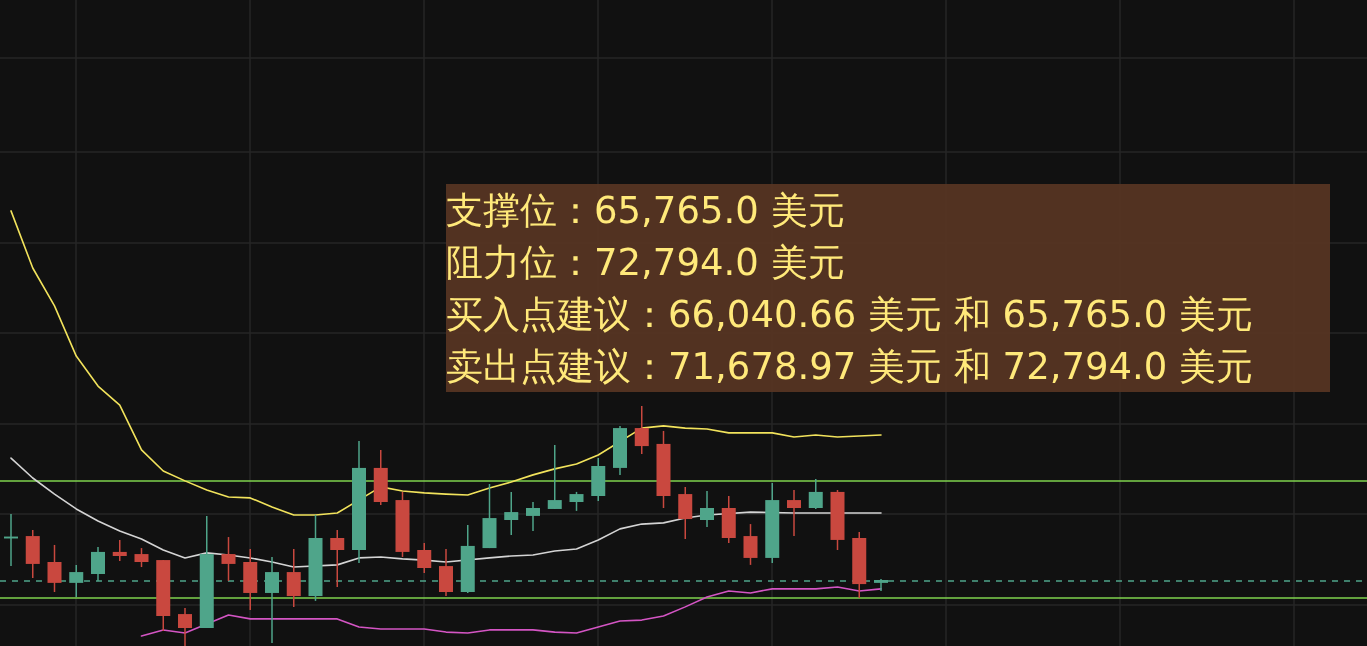 The image size is (1367, 646). What do you see at coordinates (645, 262) in the screenshot?
I see `text: 阻力位：72,794.0 美元` at bounding box center [645, 262].